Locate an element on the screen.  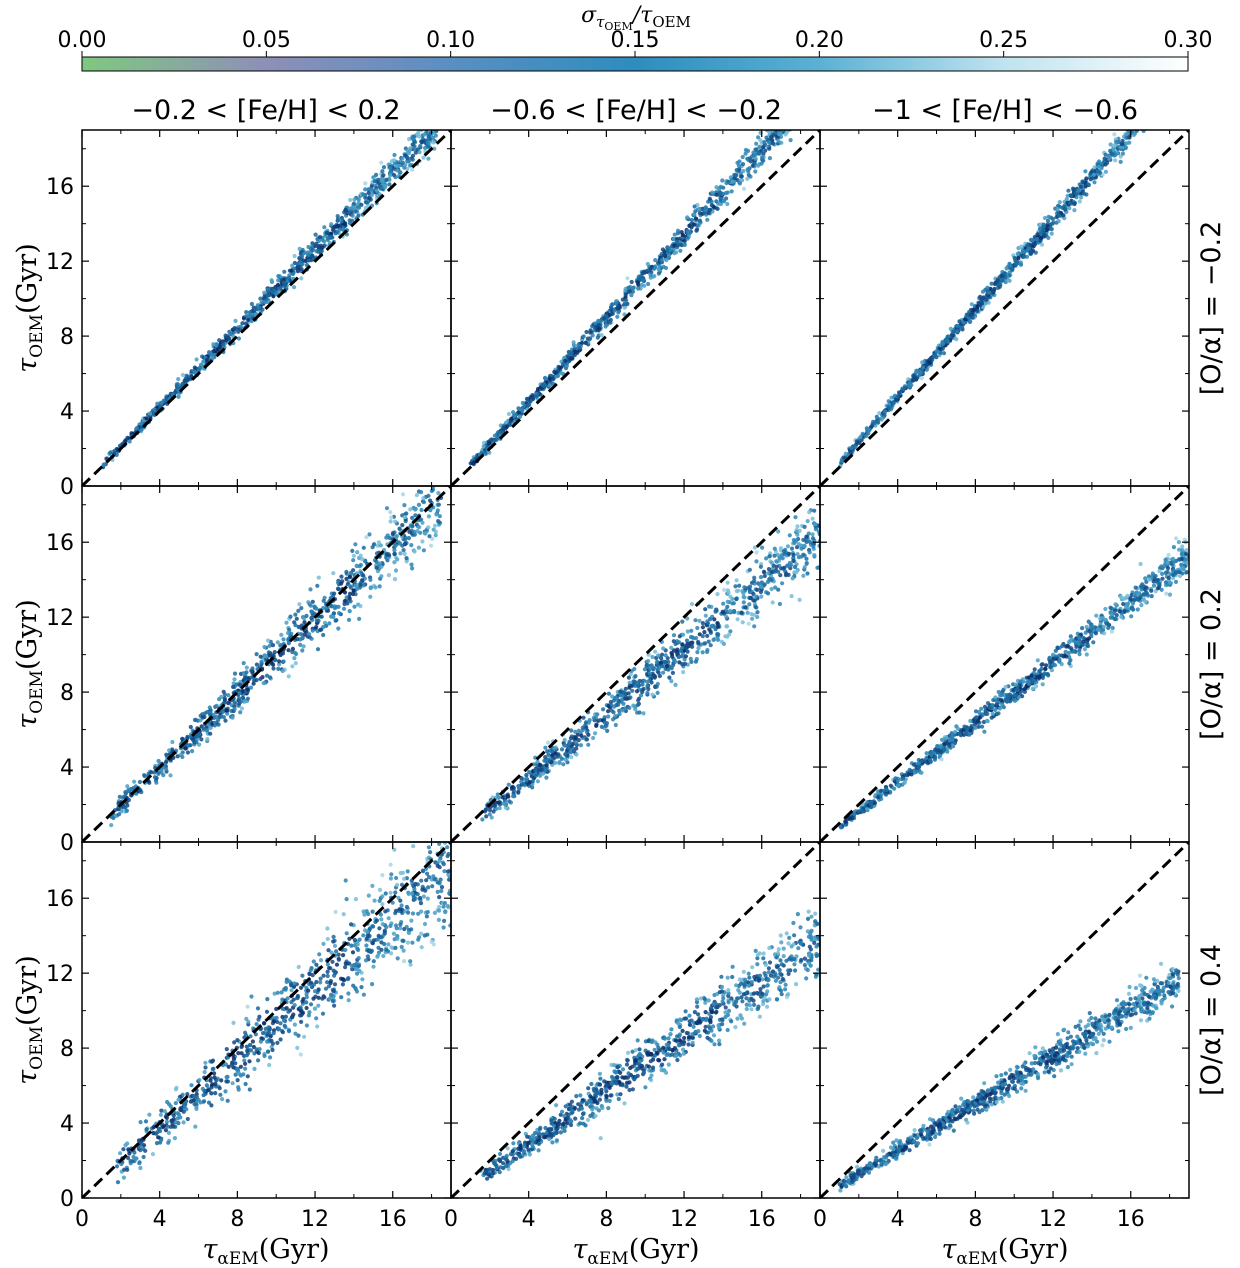
colorbar: στOEM/τOEM 0.00 0.05 0.10 0.15 0.20 0.25 0.30 is located at coordinates (635, 37).